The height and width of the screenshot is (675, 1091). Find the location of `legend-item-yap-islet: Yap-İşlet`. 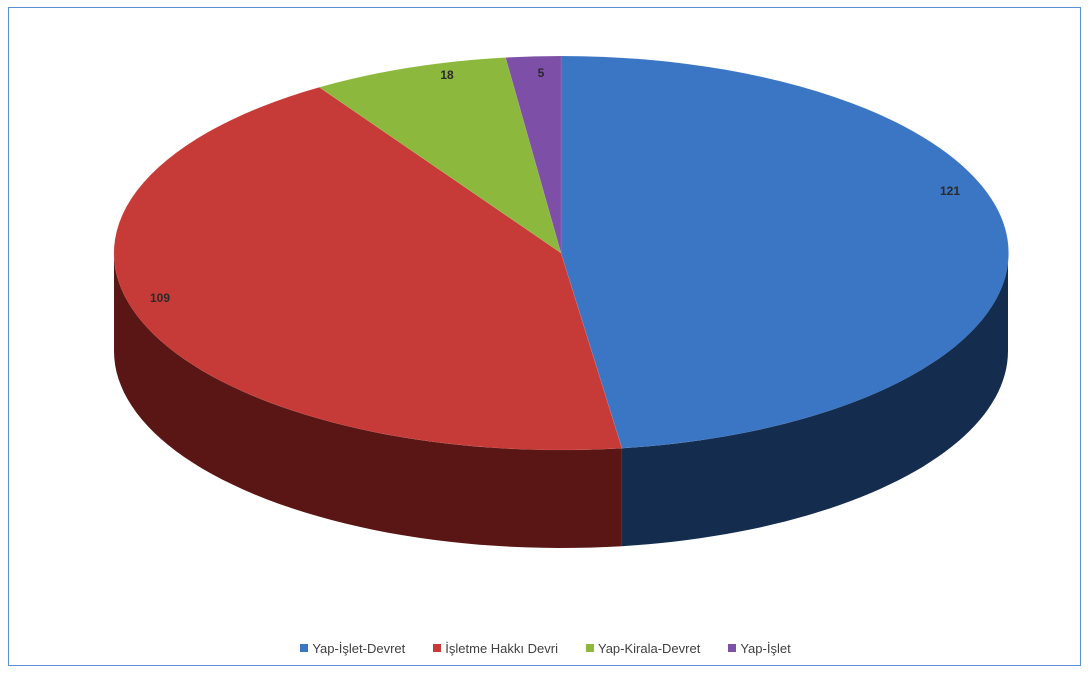

legend-item-yap-islet: Yap-İşlet is located at coordinates (759, 648).